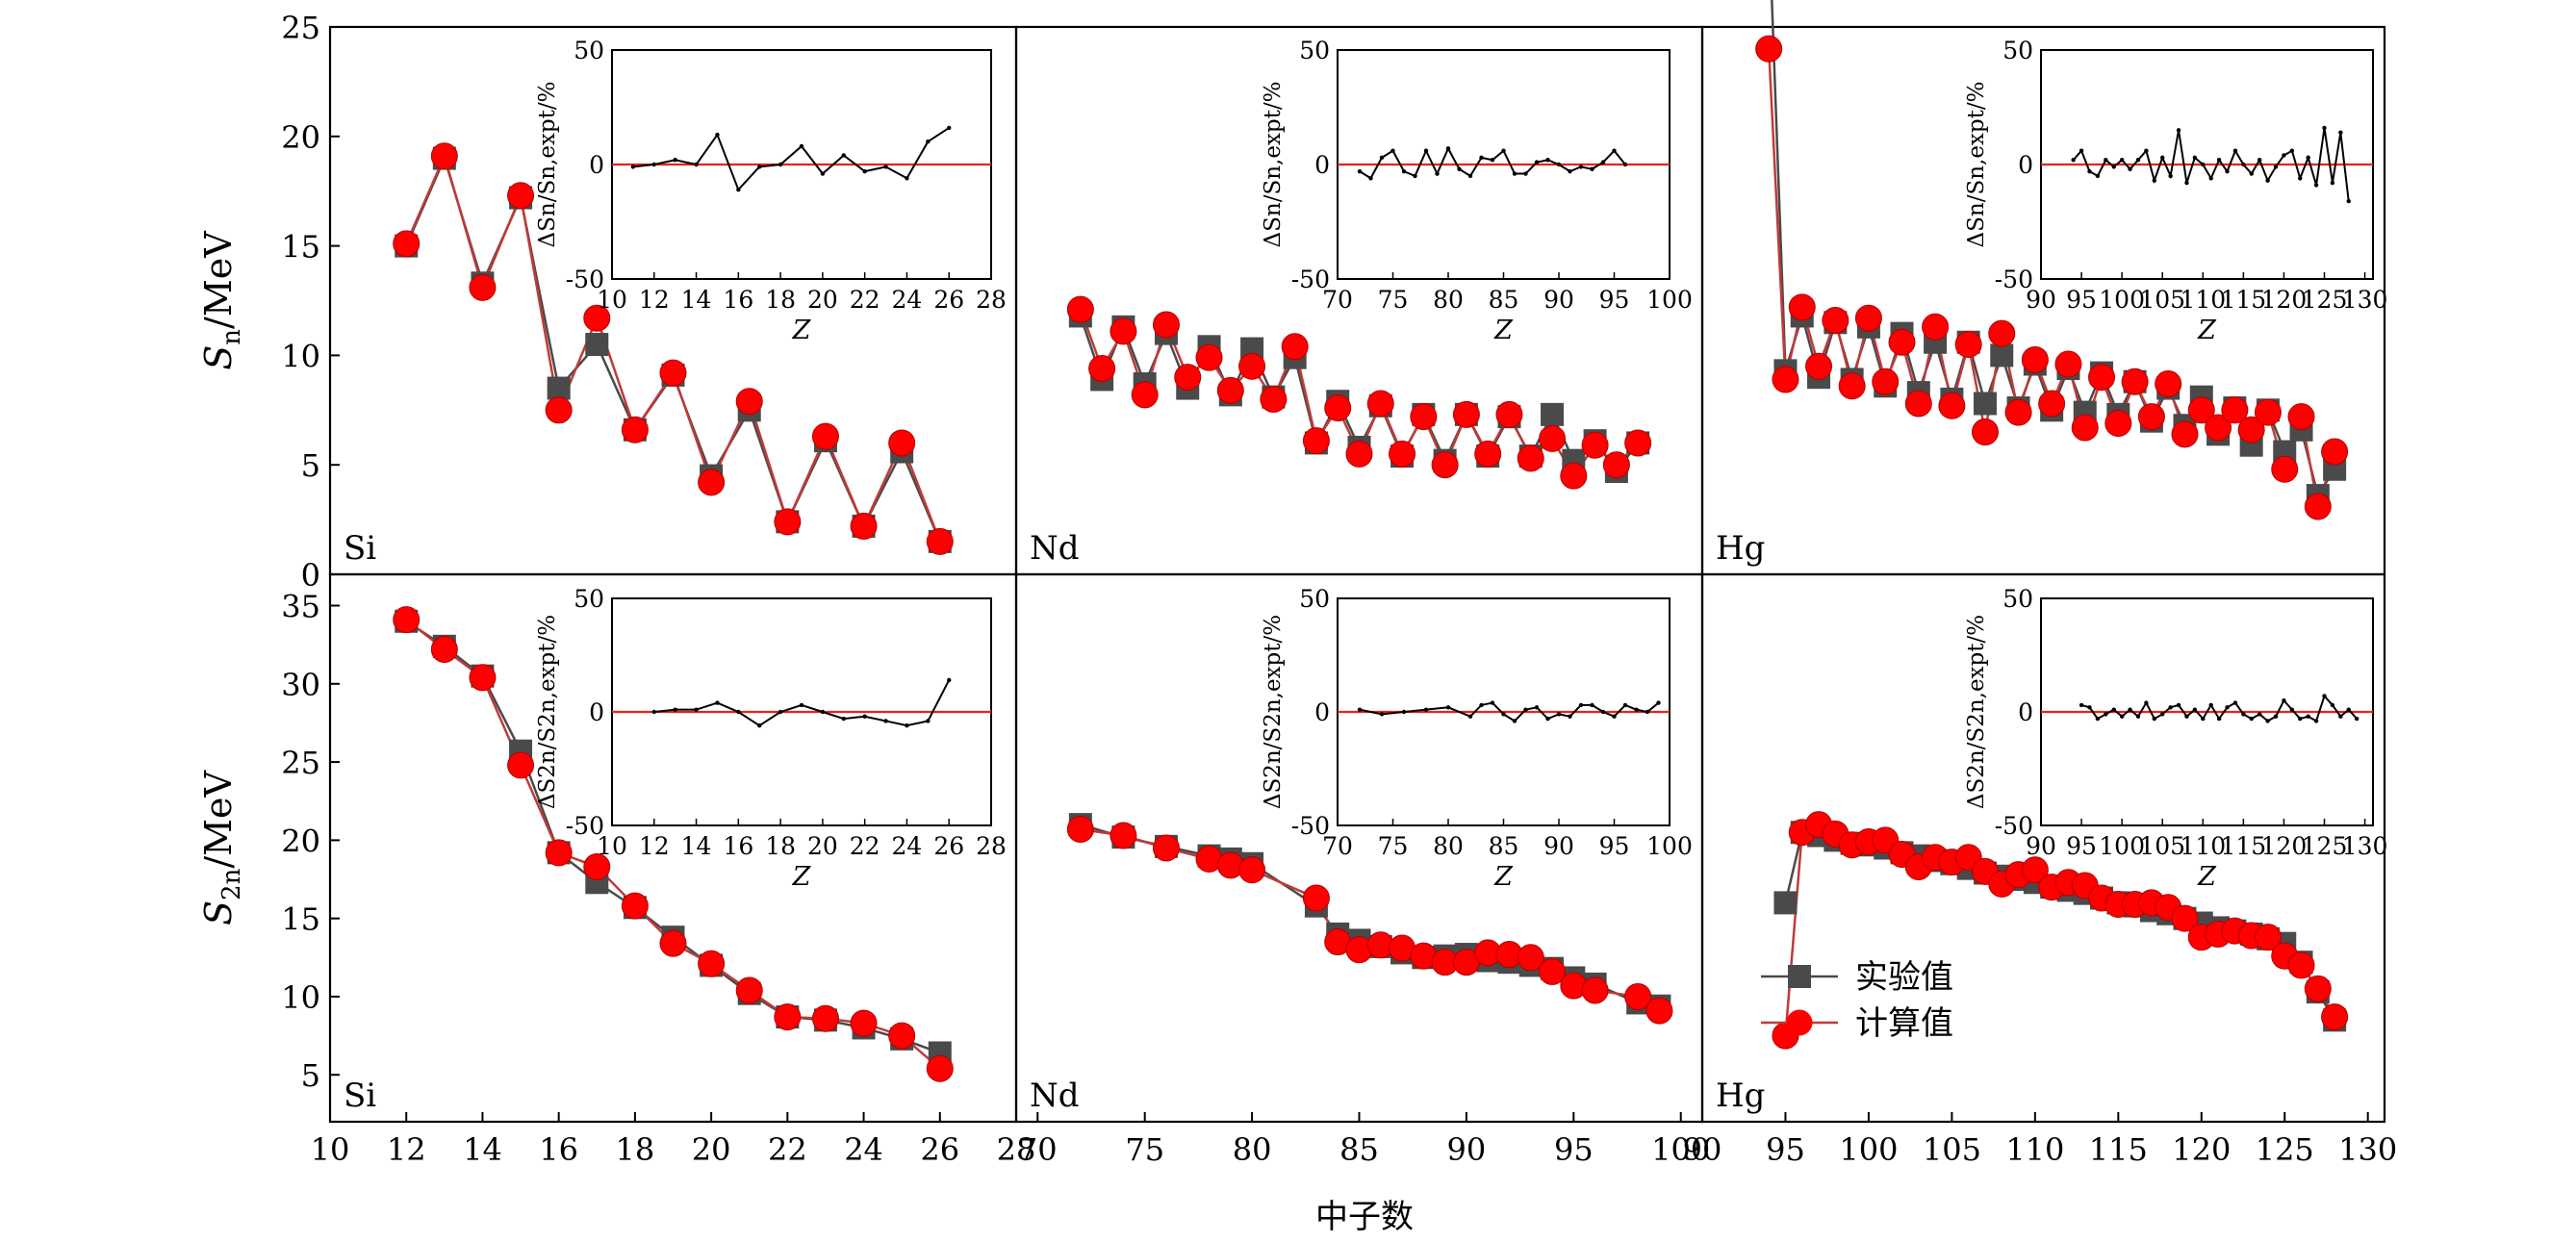  What do you see at coordinates (300, 356) in the screenshot?
I see `y-tick-label: 10` at bounding box center [300, 356].